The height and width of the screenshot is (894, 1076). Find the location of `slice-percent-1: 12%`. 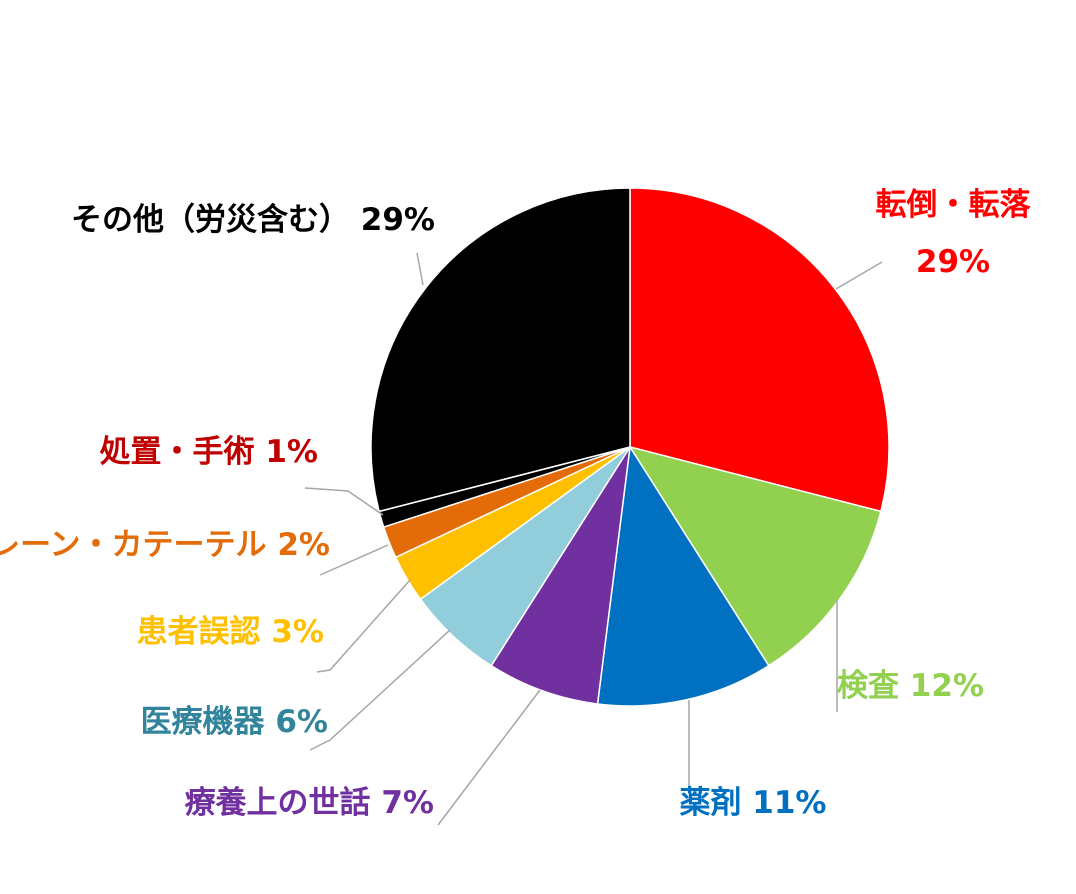

slice-percent-1: 12% is located at coordinates (947, 686).